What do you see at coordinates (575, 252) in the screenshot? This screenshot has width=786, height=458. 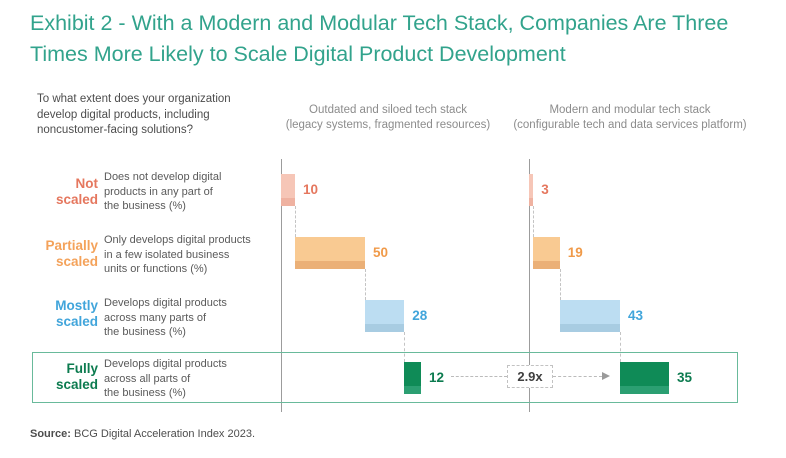 I see `bar-value-label: 19` at bounding box center [575, 252].